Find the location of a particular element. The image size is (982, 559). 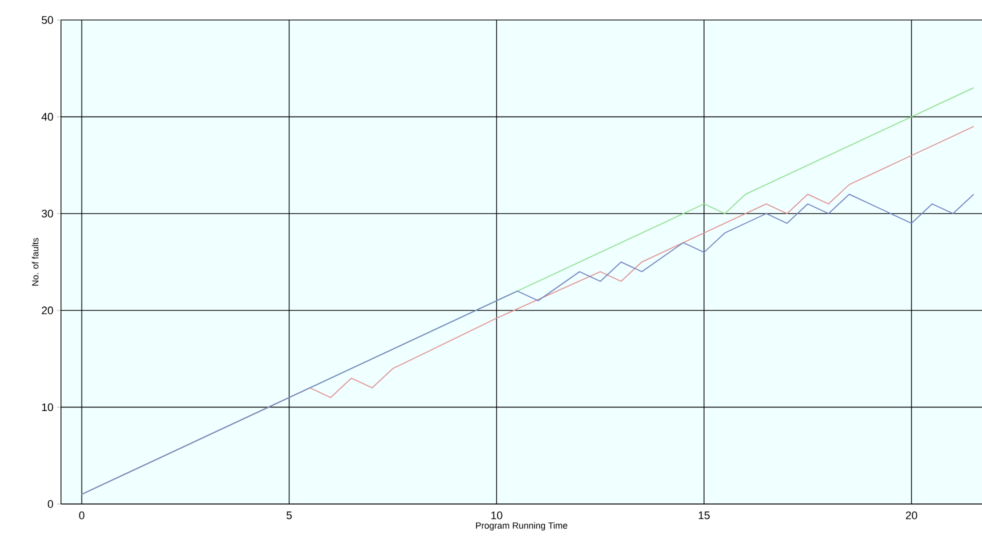

y-axis-title: No. of faults is located at coordinates (35, 262).